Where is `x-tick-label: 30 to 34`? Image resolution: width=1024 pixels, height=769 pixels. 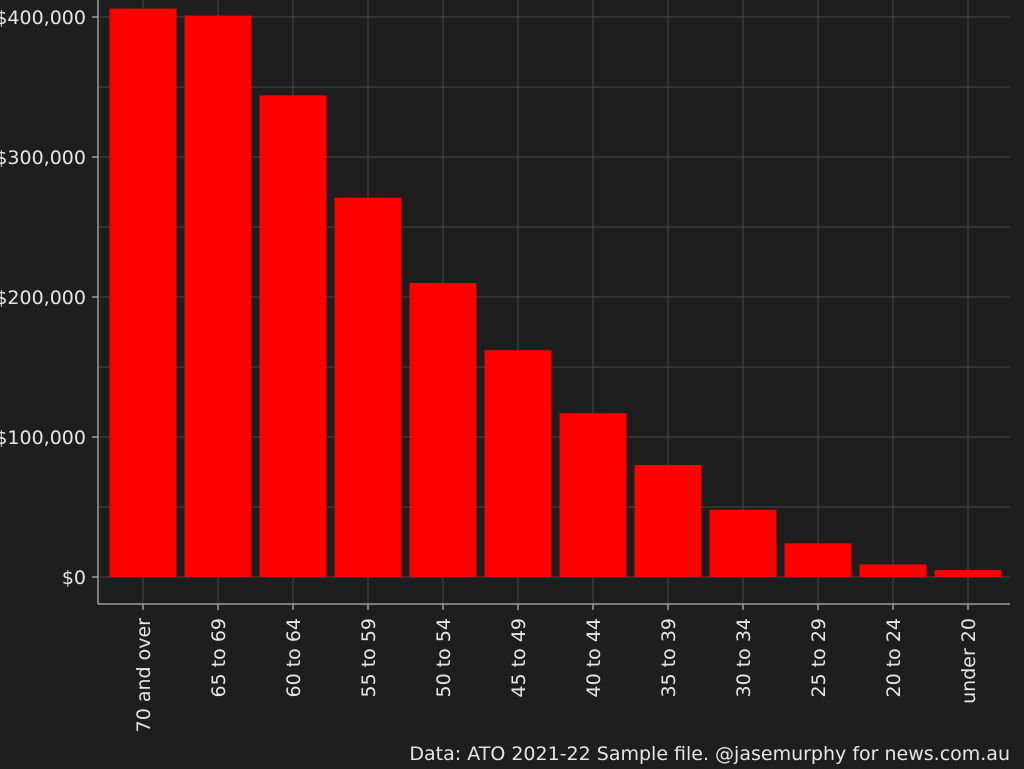
x-tick-label: 30 to 34 is located at coordinates (744, 658).